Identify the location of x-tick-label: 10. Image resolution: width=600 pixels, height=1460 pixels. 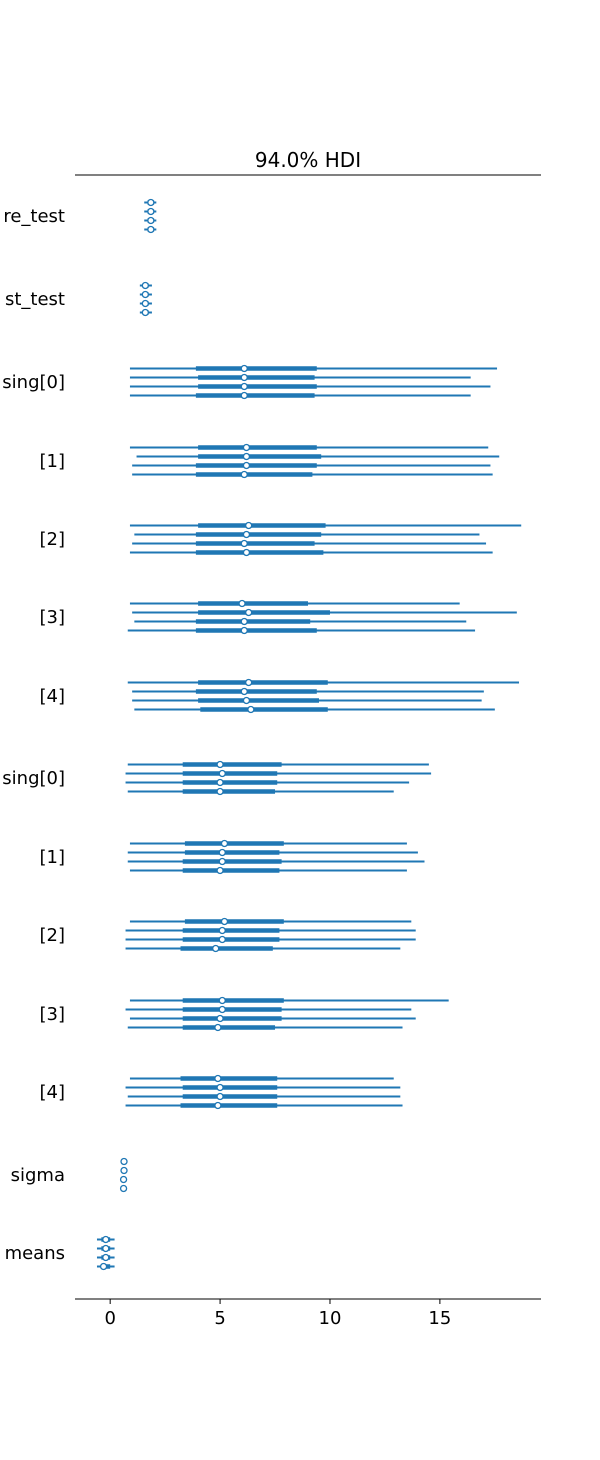
(330, 1318).